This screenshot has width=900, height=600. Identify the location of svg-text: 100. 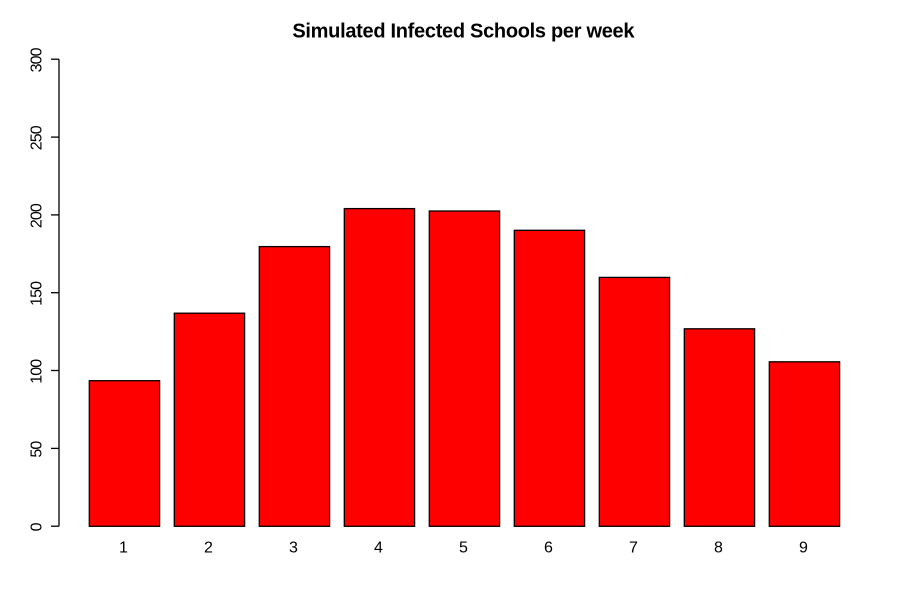
(37, 371).